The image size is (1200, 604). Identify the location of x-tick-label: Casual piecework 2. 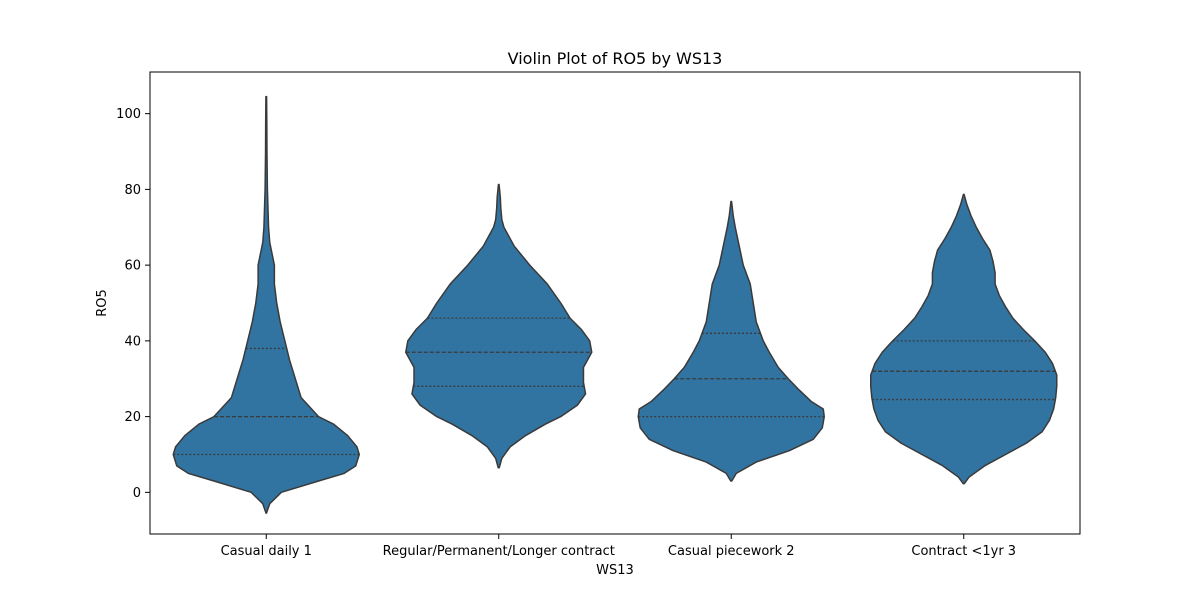
(731, 551).